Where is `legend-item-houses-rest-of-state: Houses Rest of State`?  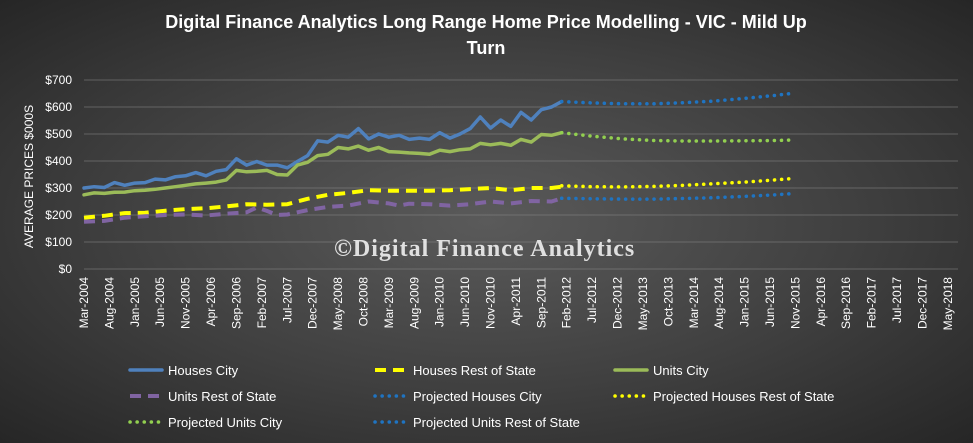
legend-item-houses-rest-of-state: Houses Rest of State is located at coordinates (455, 370).